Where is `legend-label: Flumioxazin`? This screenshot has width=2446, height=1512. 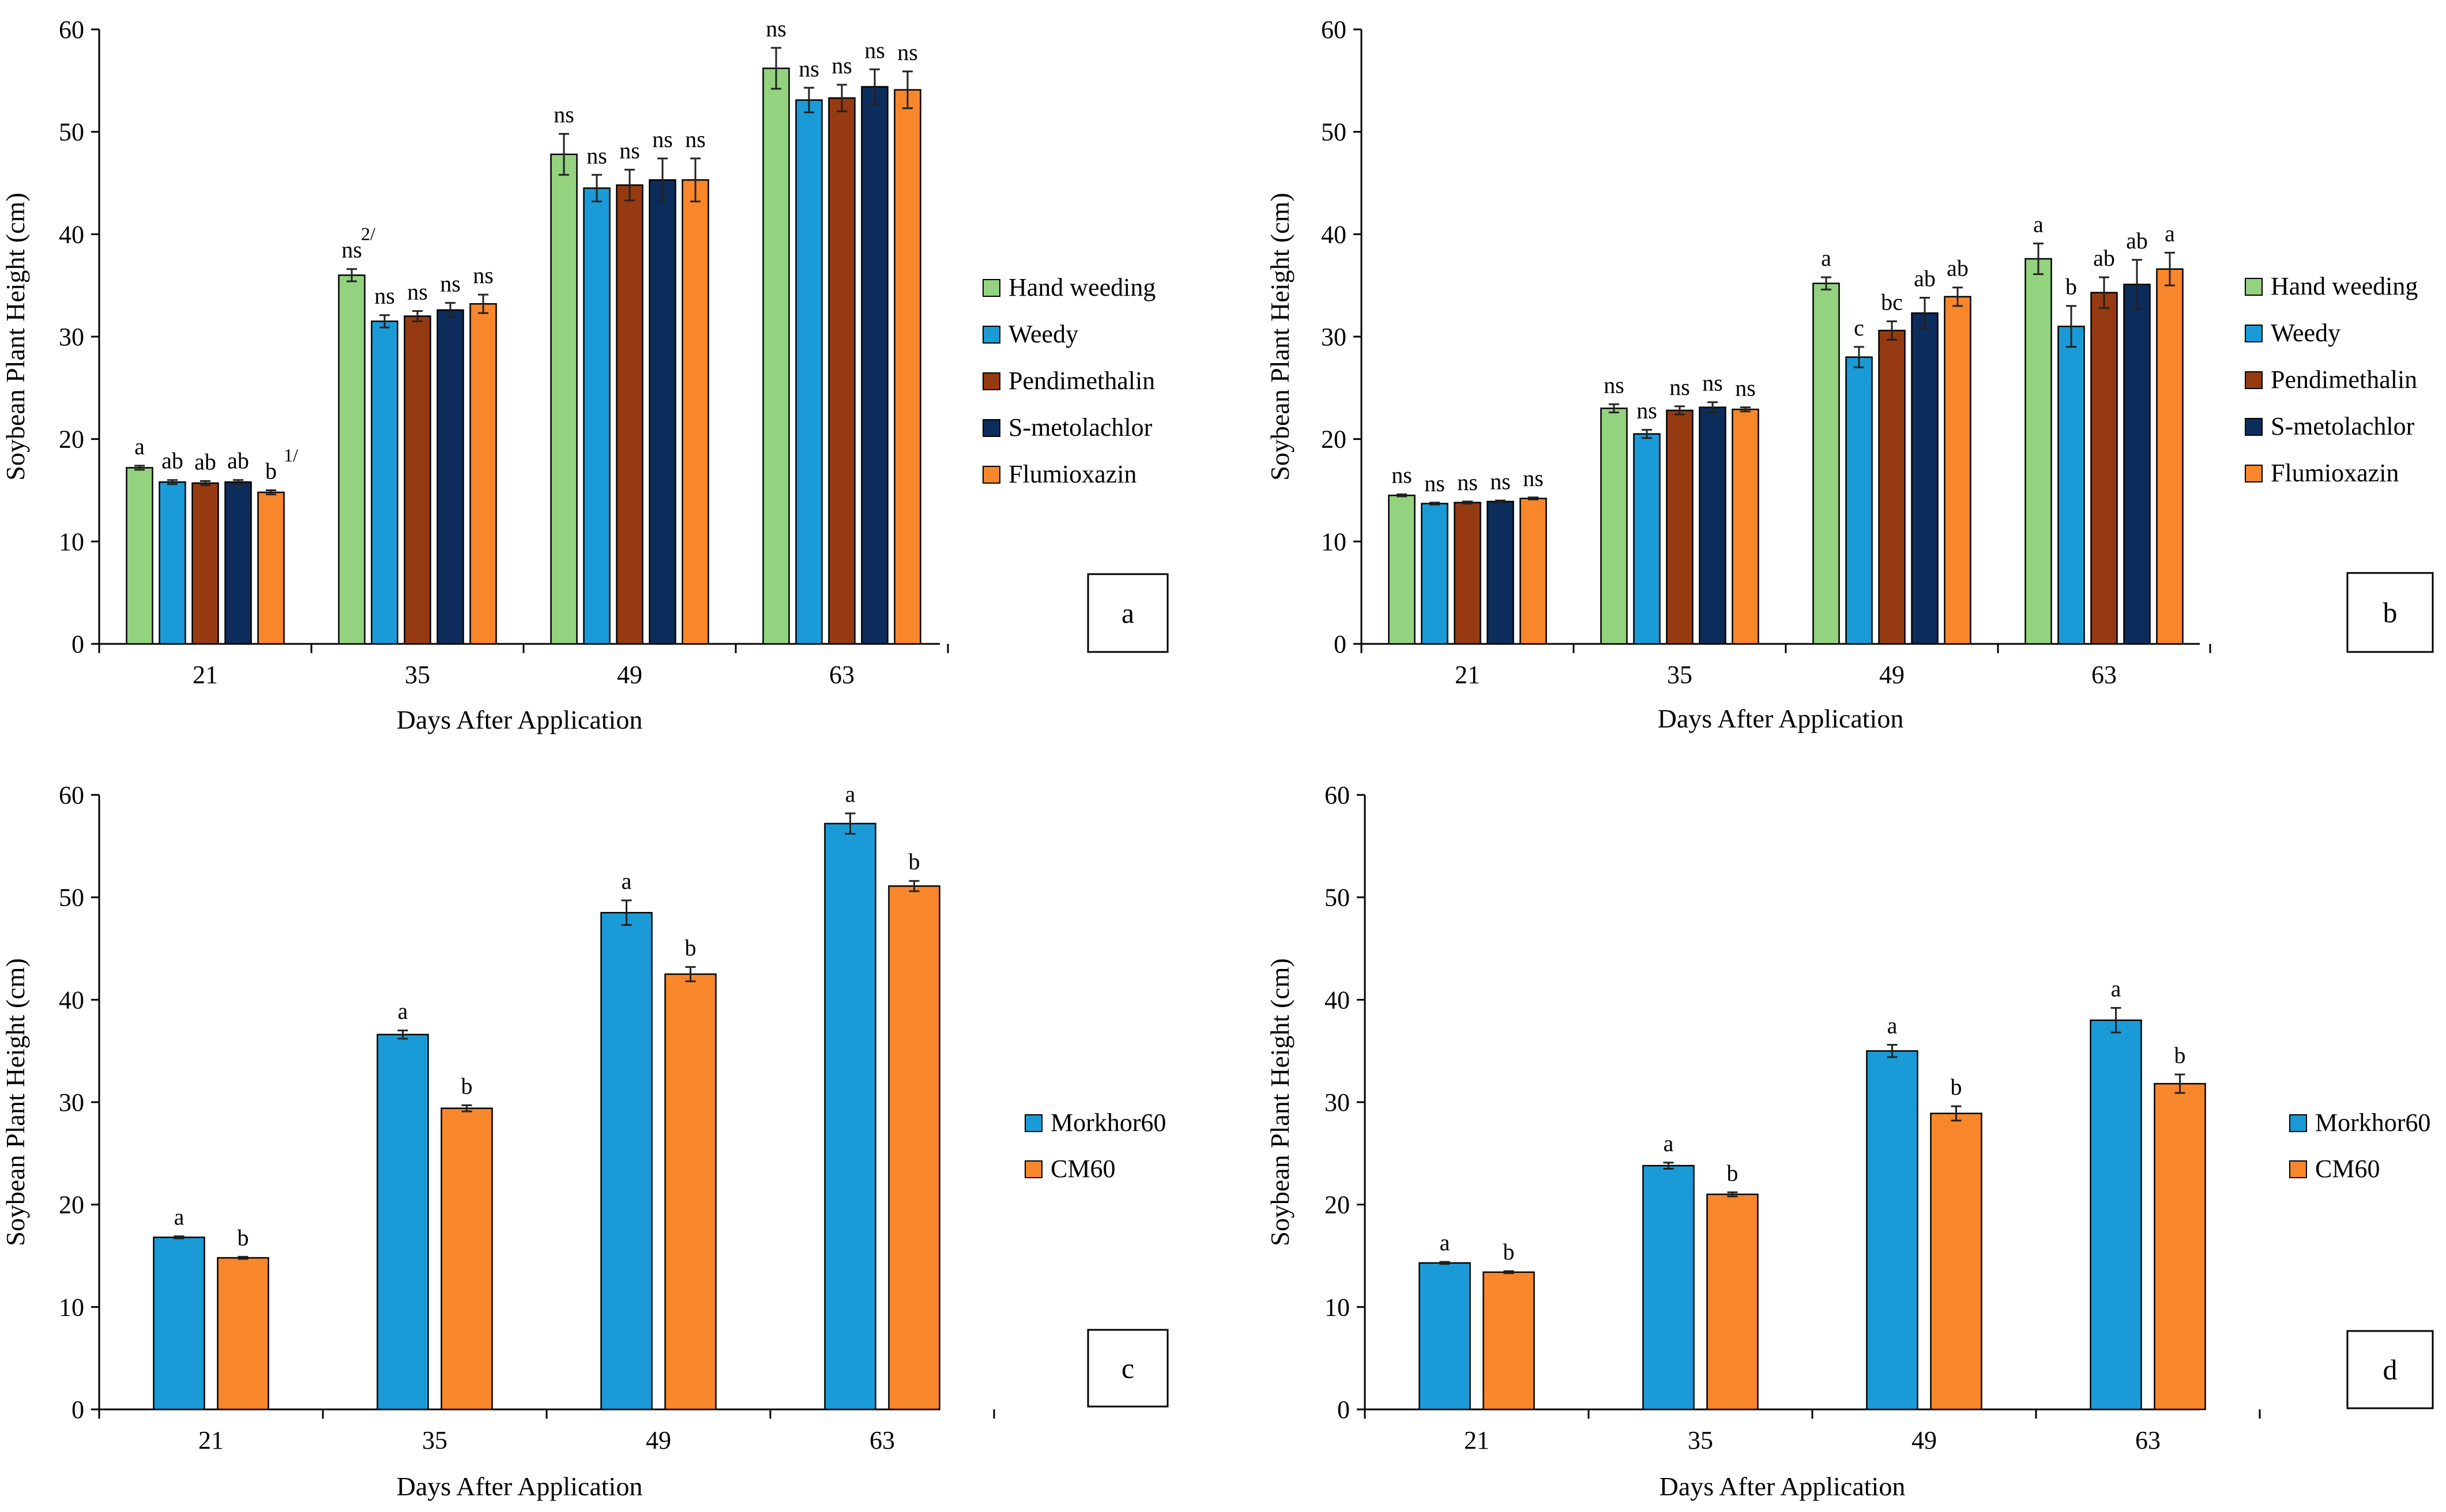 legend-label: Flumioxazin is located at coordinates (1072, 474).